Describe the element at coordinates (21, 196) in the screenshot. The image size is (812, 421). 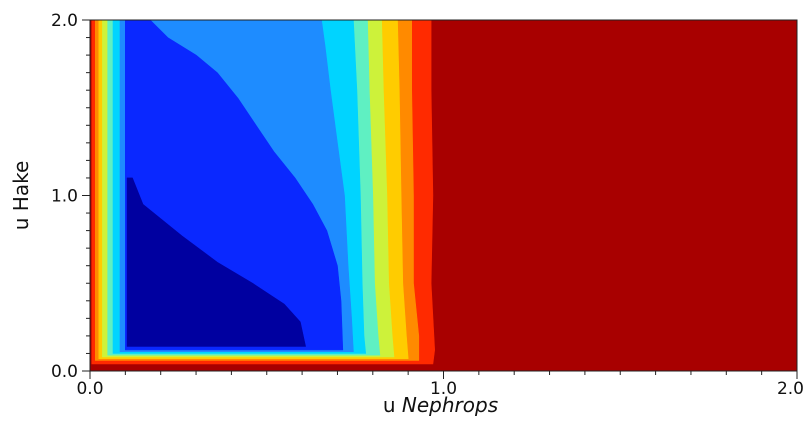
I see `y-axis-title: u Hake` at that location.